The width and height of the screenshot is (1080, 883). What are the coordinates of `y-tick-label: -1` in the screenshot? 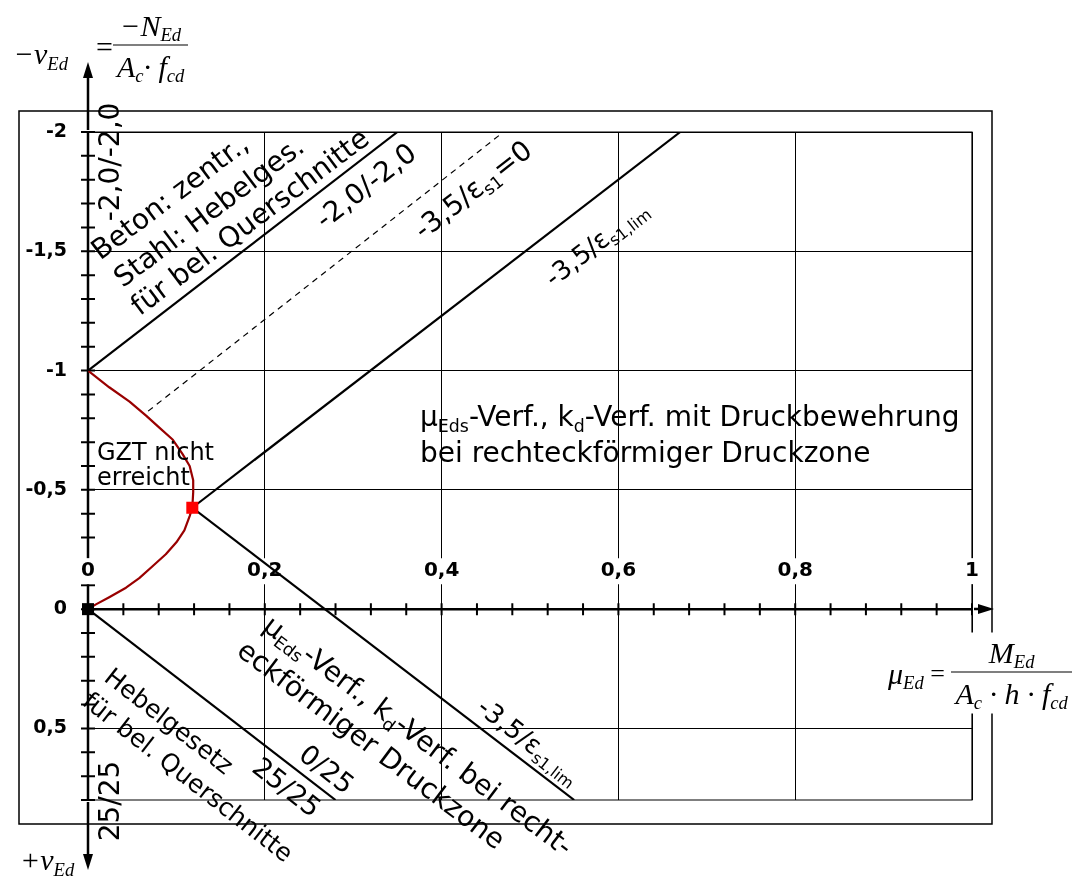 It's located at (56, 368).